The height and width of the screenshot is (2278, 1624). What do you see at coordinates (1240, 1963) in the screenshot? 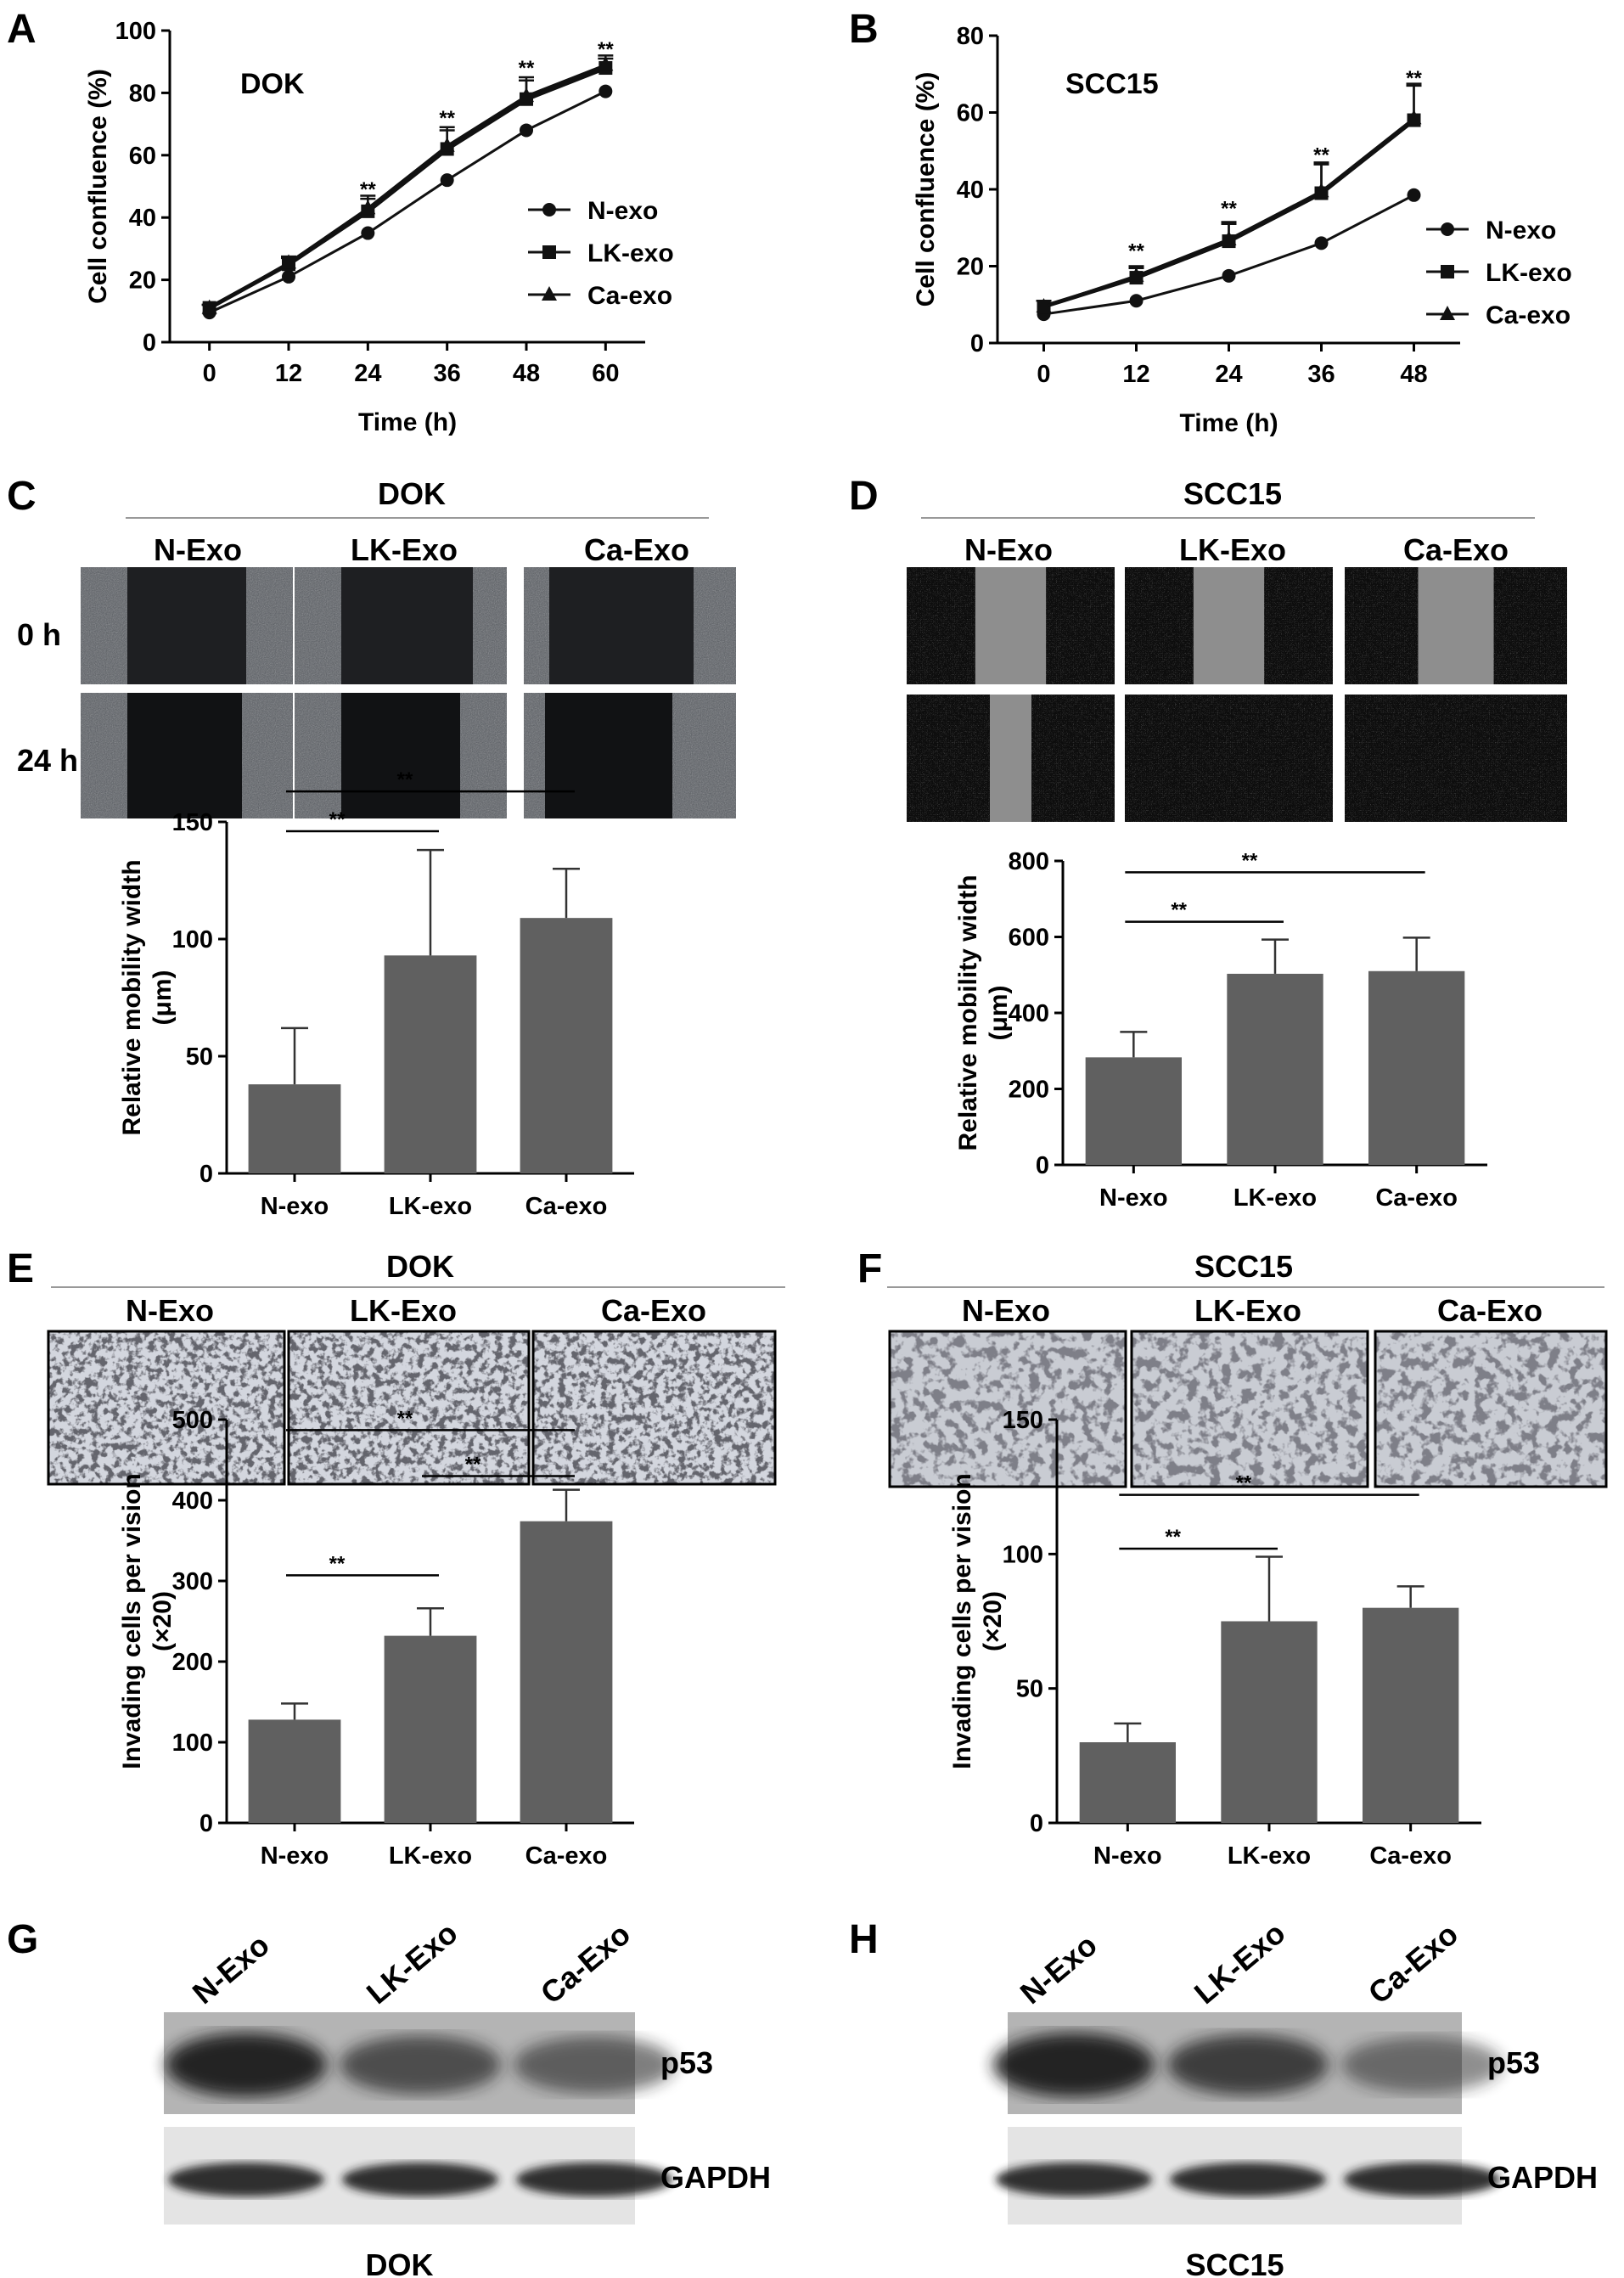
I see `blot-h-lane-label: LK-Exo` at bounding box center [1240, 1963].